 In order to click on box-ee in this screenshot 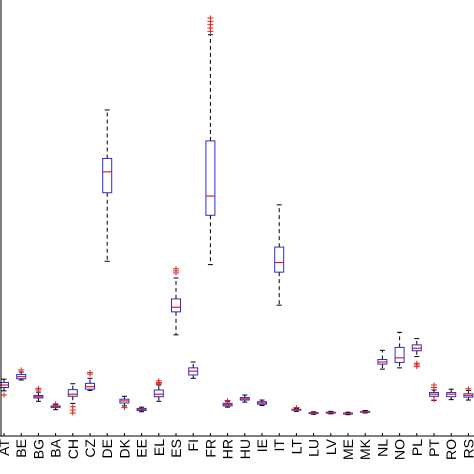, I will do `click(141, 409)`.